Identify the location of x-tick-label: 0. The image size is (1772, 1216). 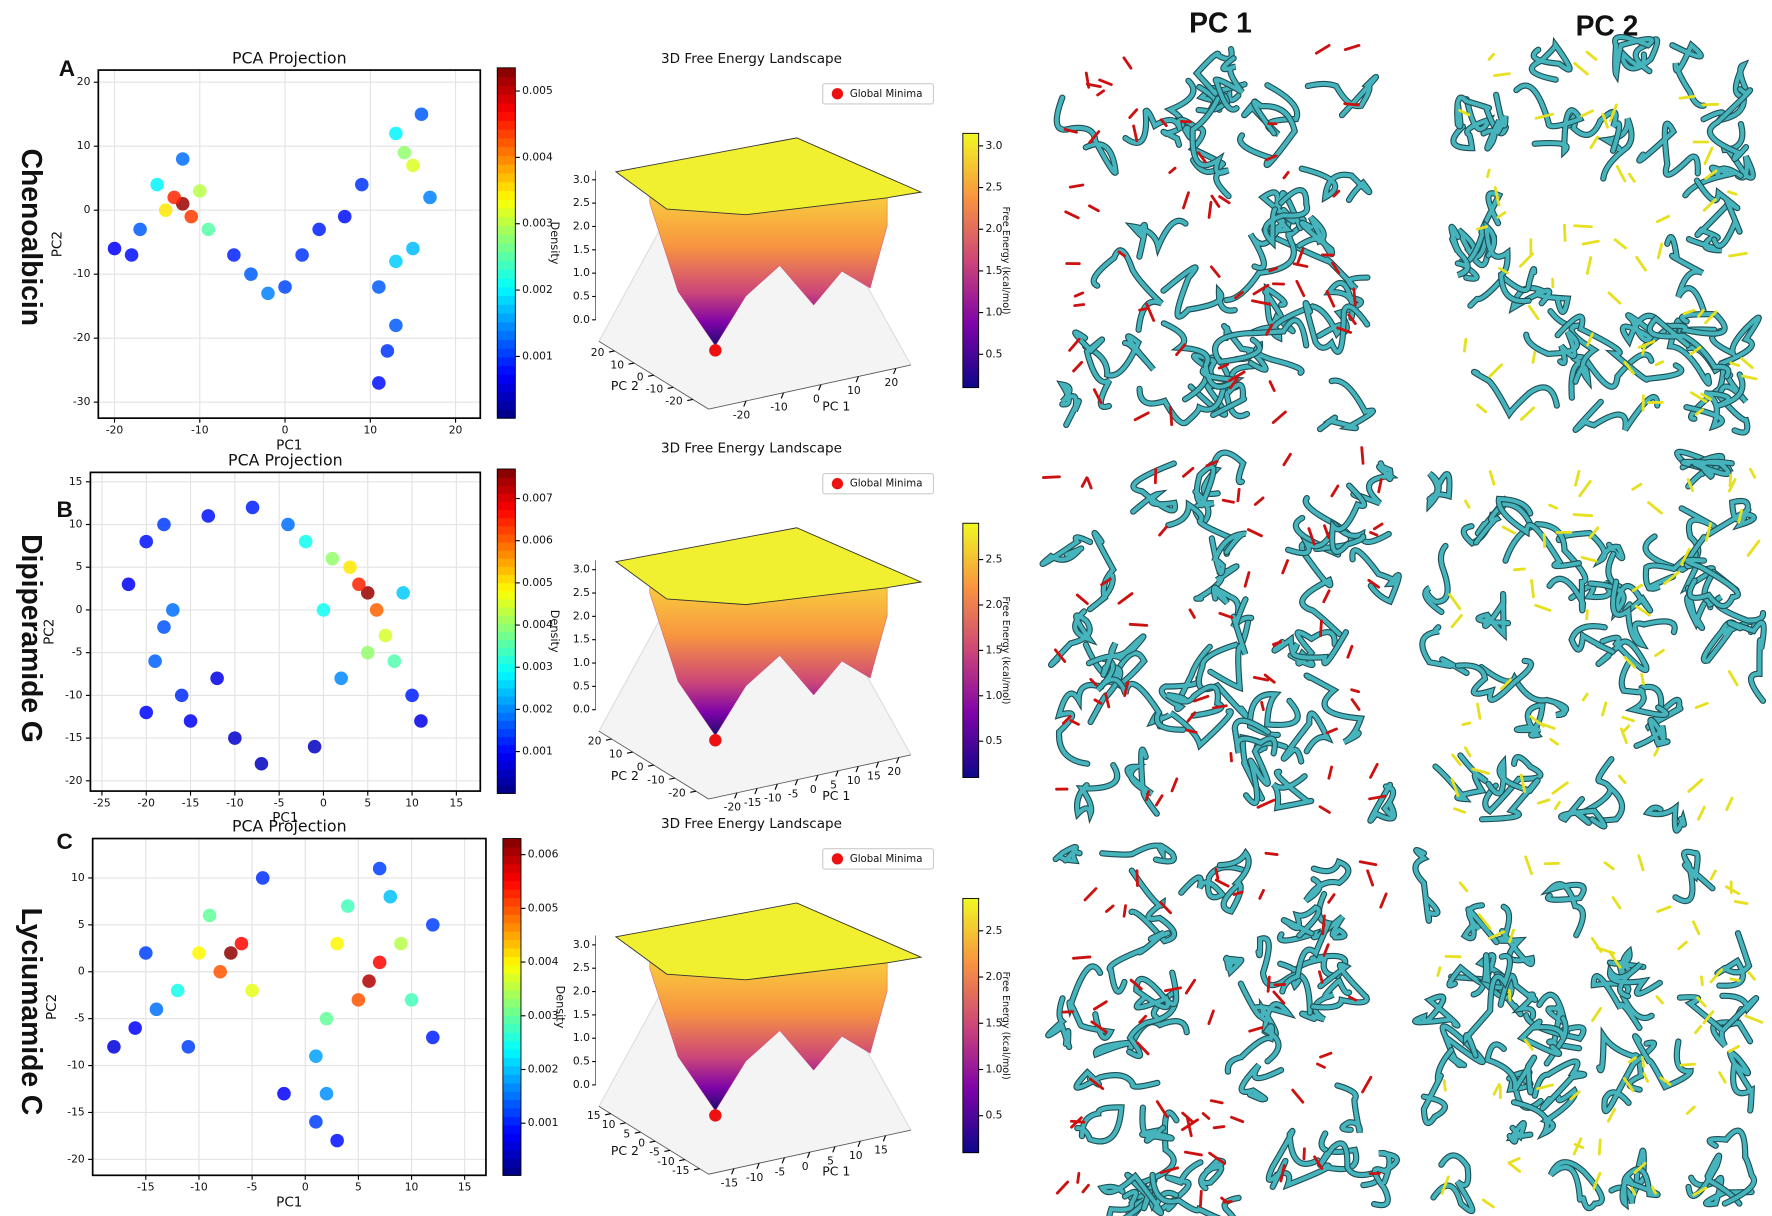
(816, 398).